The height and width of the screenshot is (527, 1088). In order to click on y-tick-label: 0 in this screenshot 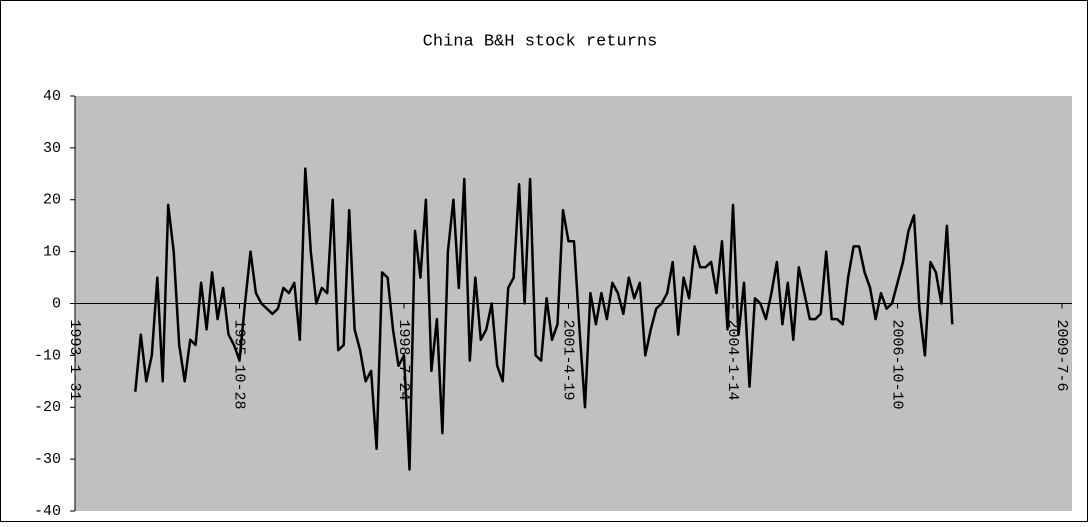, I will do `click(56, 303)`.